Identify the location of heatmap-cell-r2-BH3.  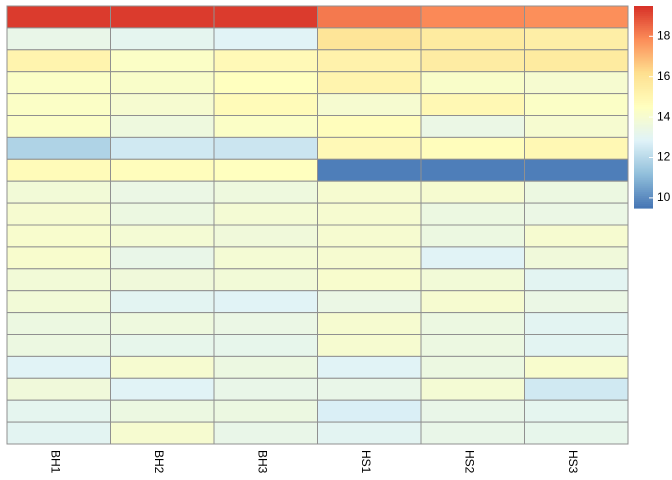
(265, 39).